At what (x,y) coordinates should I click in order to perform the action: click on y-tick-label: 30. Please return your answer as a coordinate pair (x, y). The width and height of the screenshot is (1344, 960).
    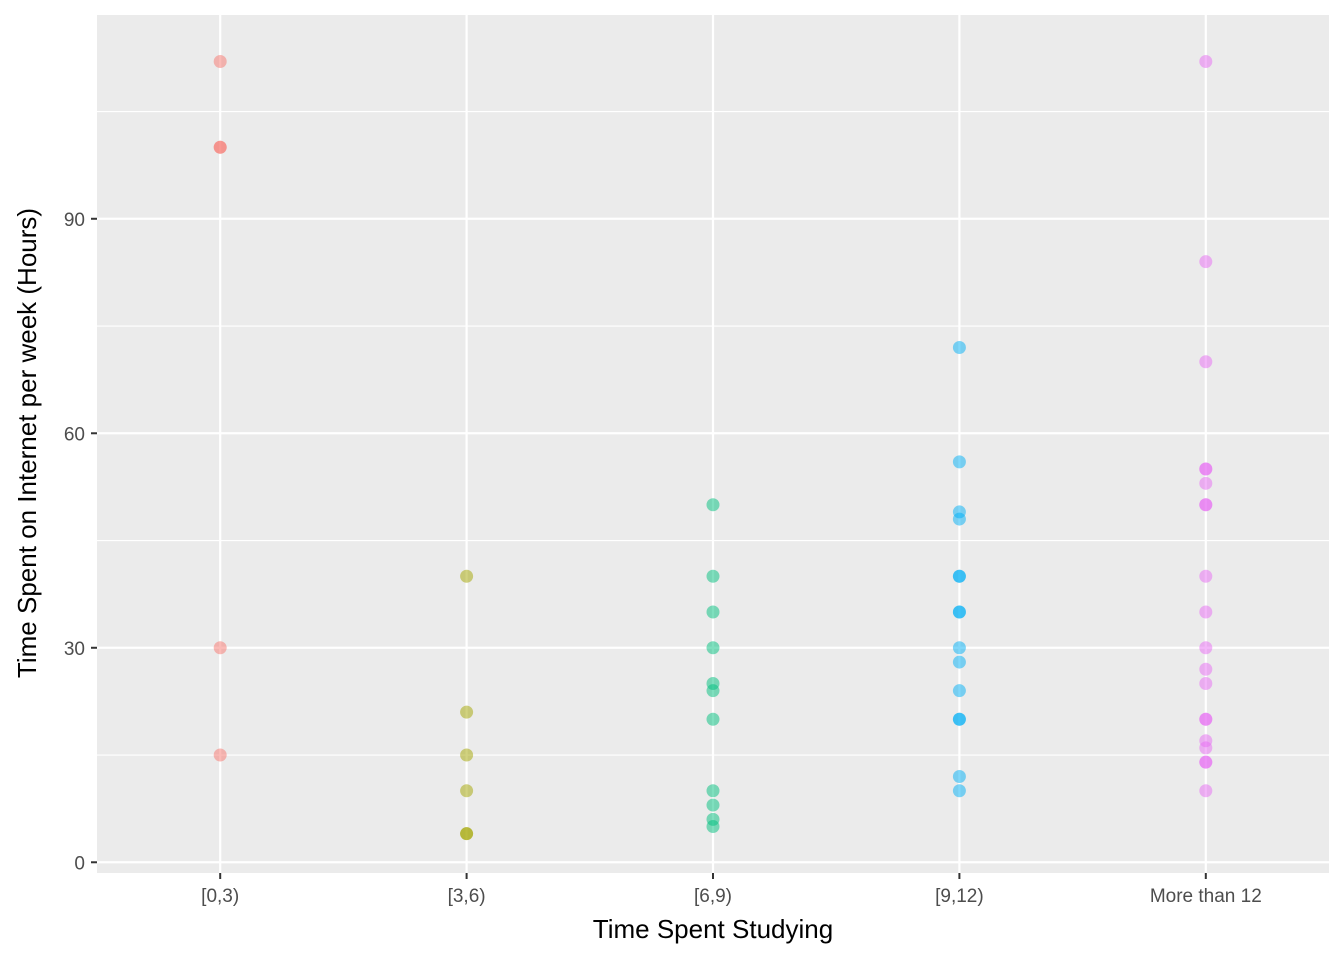
    Looking at the image, I should click on (74, 649).